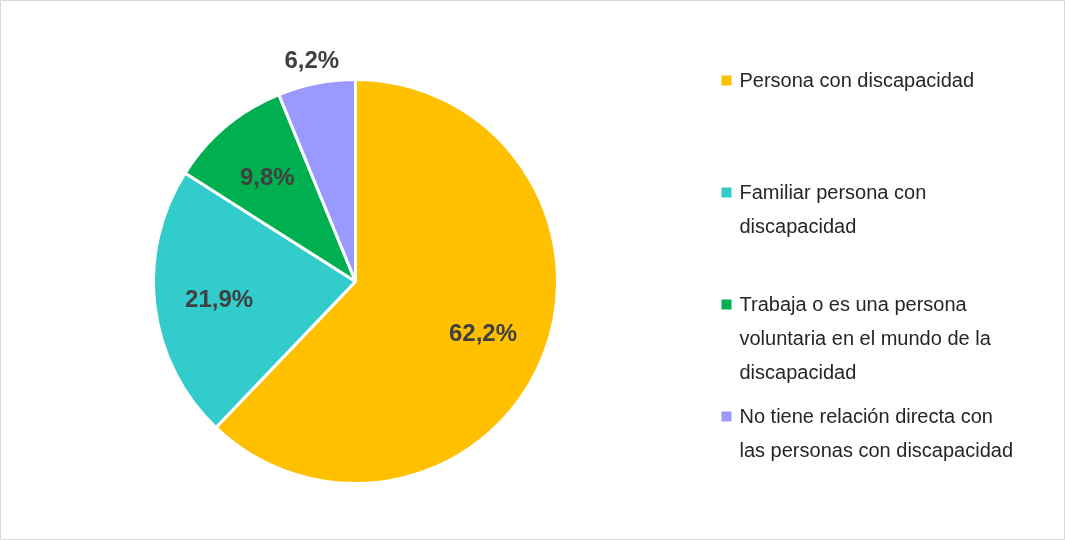  I want to click on legend-label: Persona con discapacidad, so click(857, 79).